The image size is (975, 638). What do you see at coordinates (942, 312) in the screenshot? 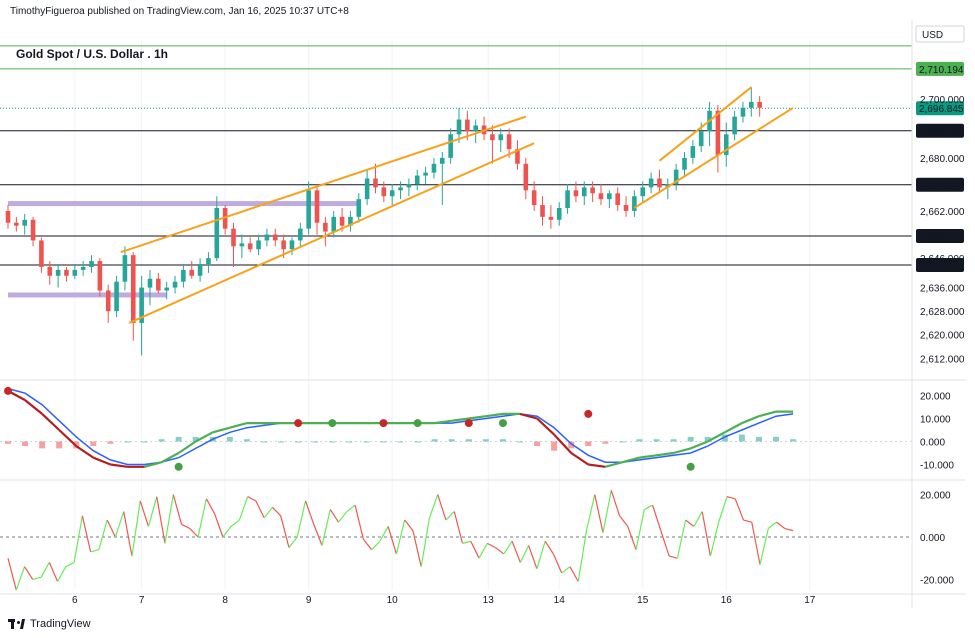
I see `price-tick-label: 2,628.000` at bounding box center [942, 312].